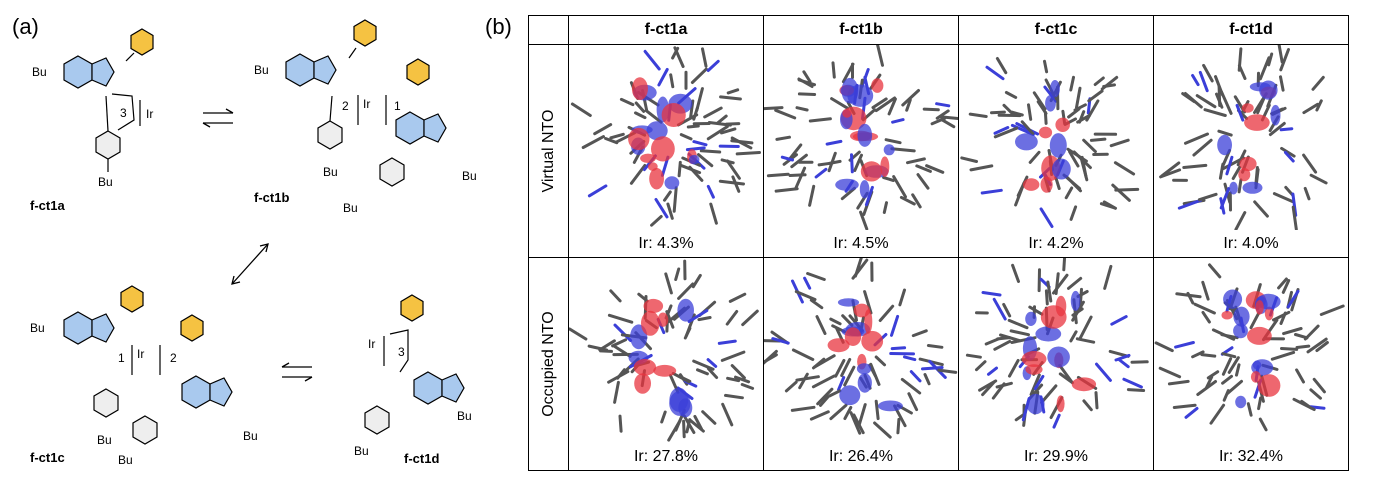  Describe the element at coordinates (272, 197) in the screenshot. I see `compound-label: f-ct1b` at that location.